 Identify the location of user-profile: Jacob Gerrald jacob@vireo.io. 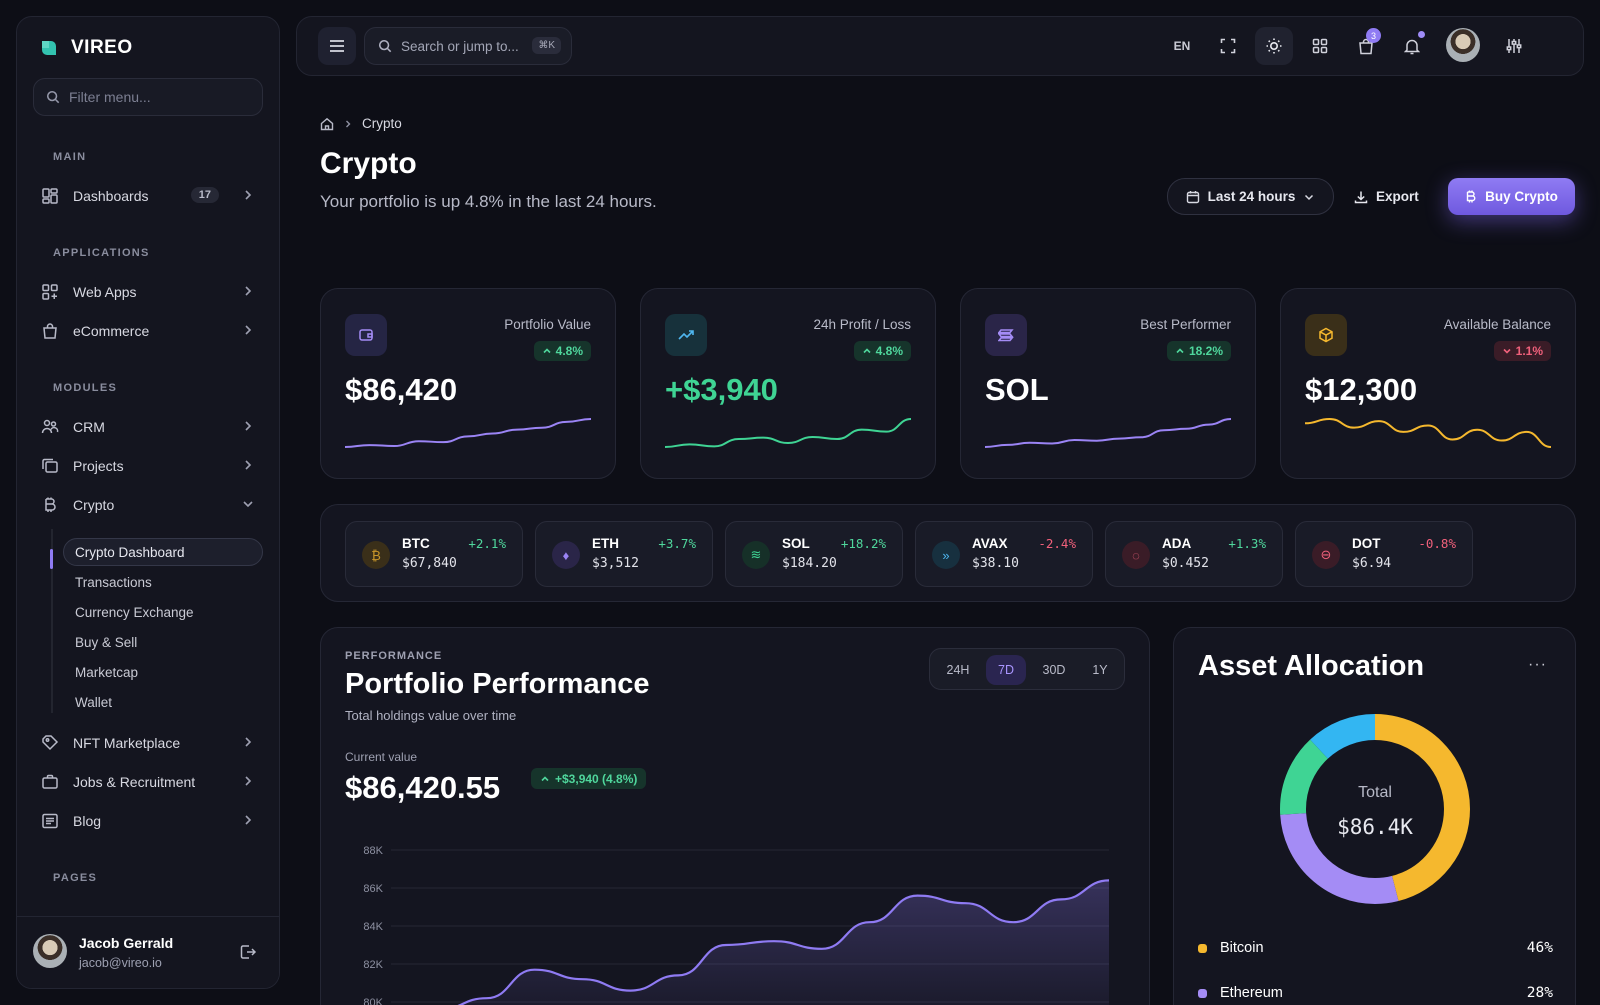
(148, 952).